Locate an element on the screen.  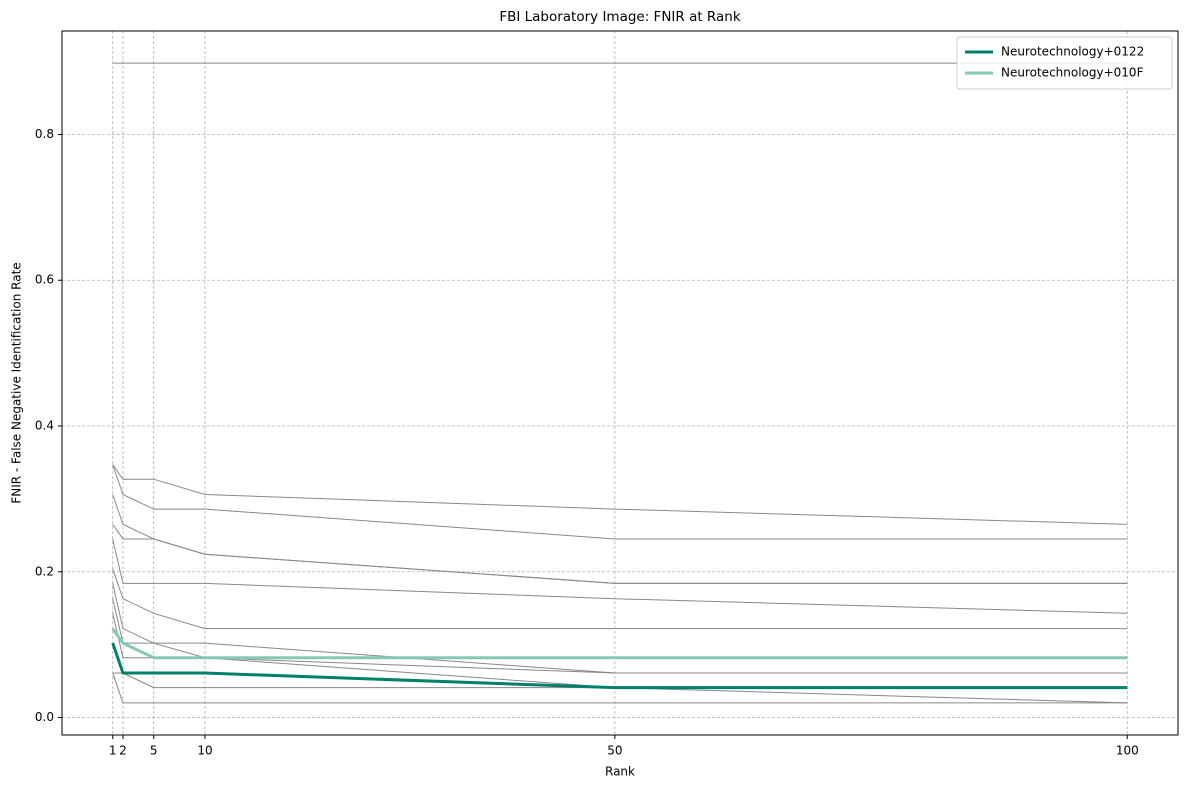
y-tick-label: 0.6 is located at coordinates (44, 280).